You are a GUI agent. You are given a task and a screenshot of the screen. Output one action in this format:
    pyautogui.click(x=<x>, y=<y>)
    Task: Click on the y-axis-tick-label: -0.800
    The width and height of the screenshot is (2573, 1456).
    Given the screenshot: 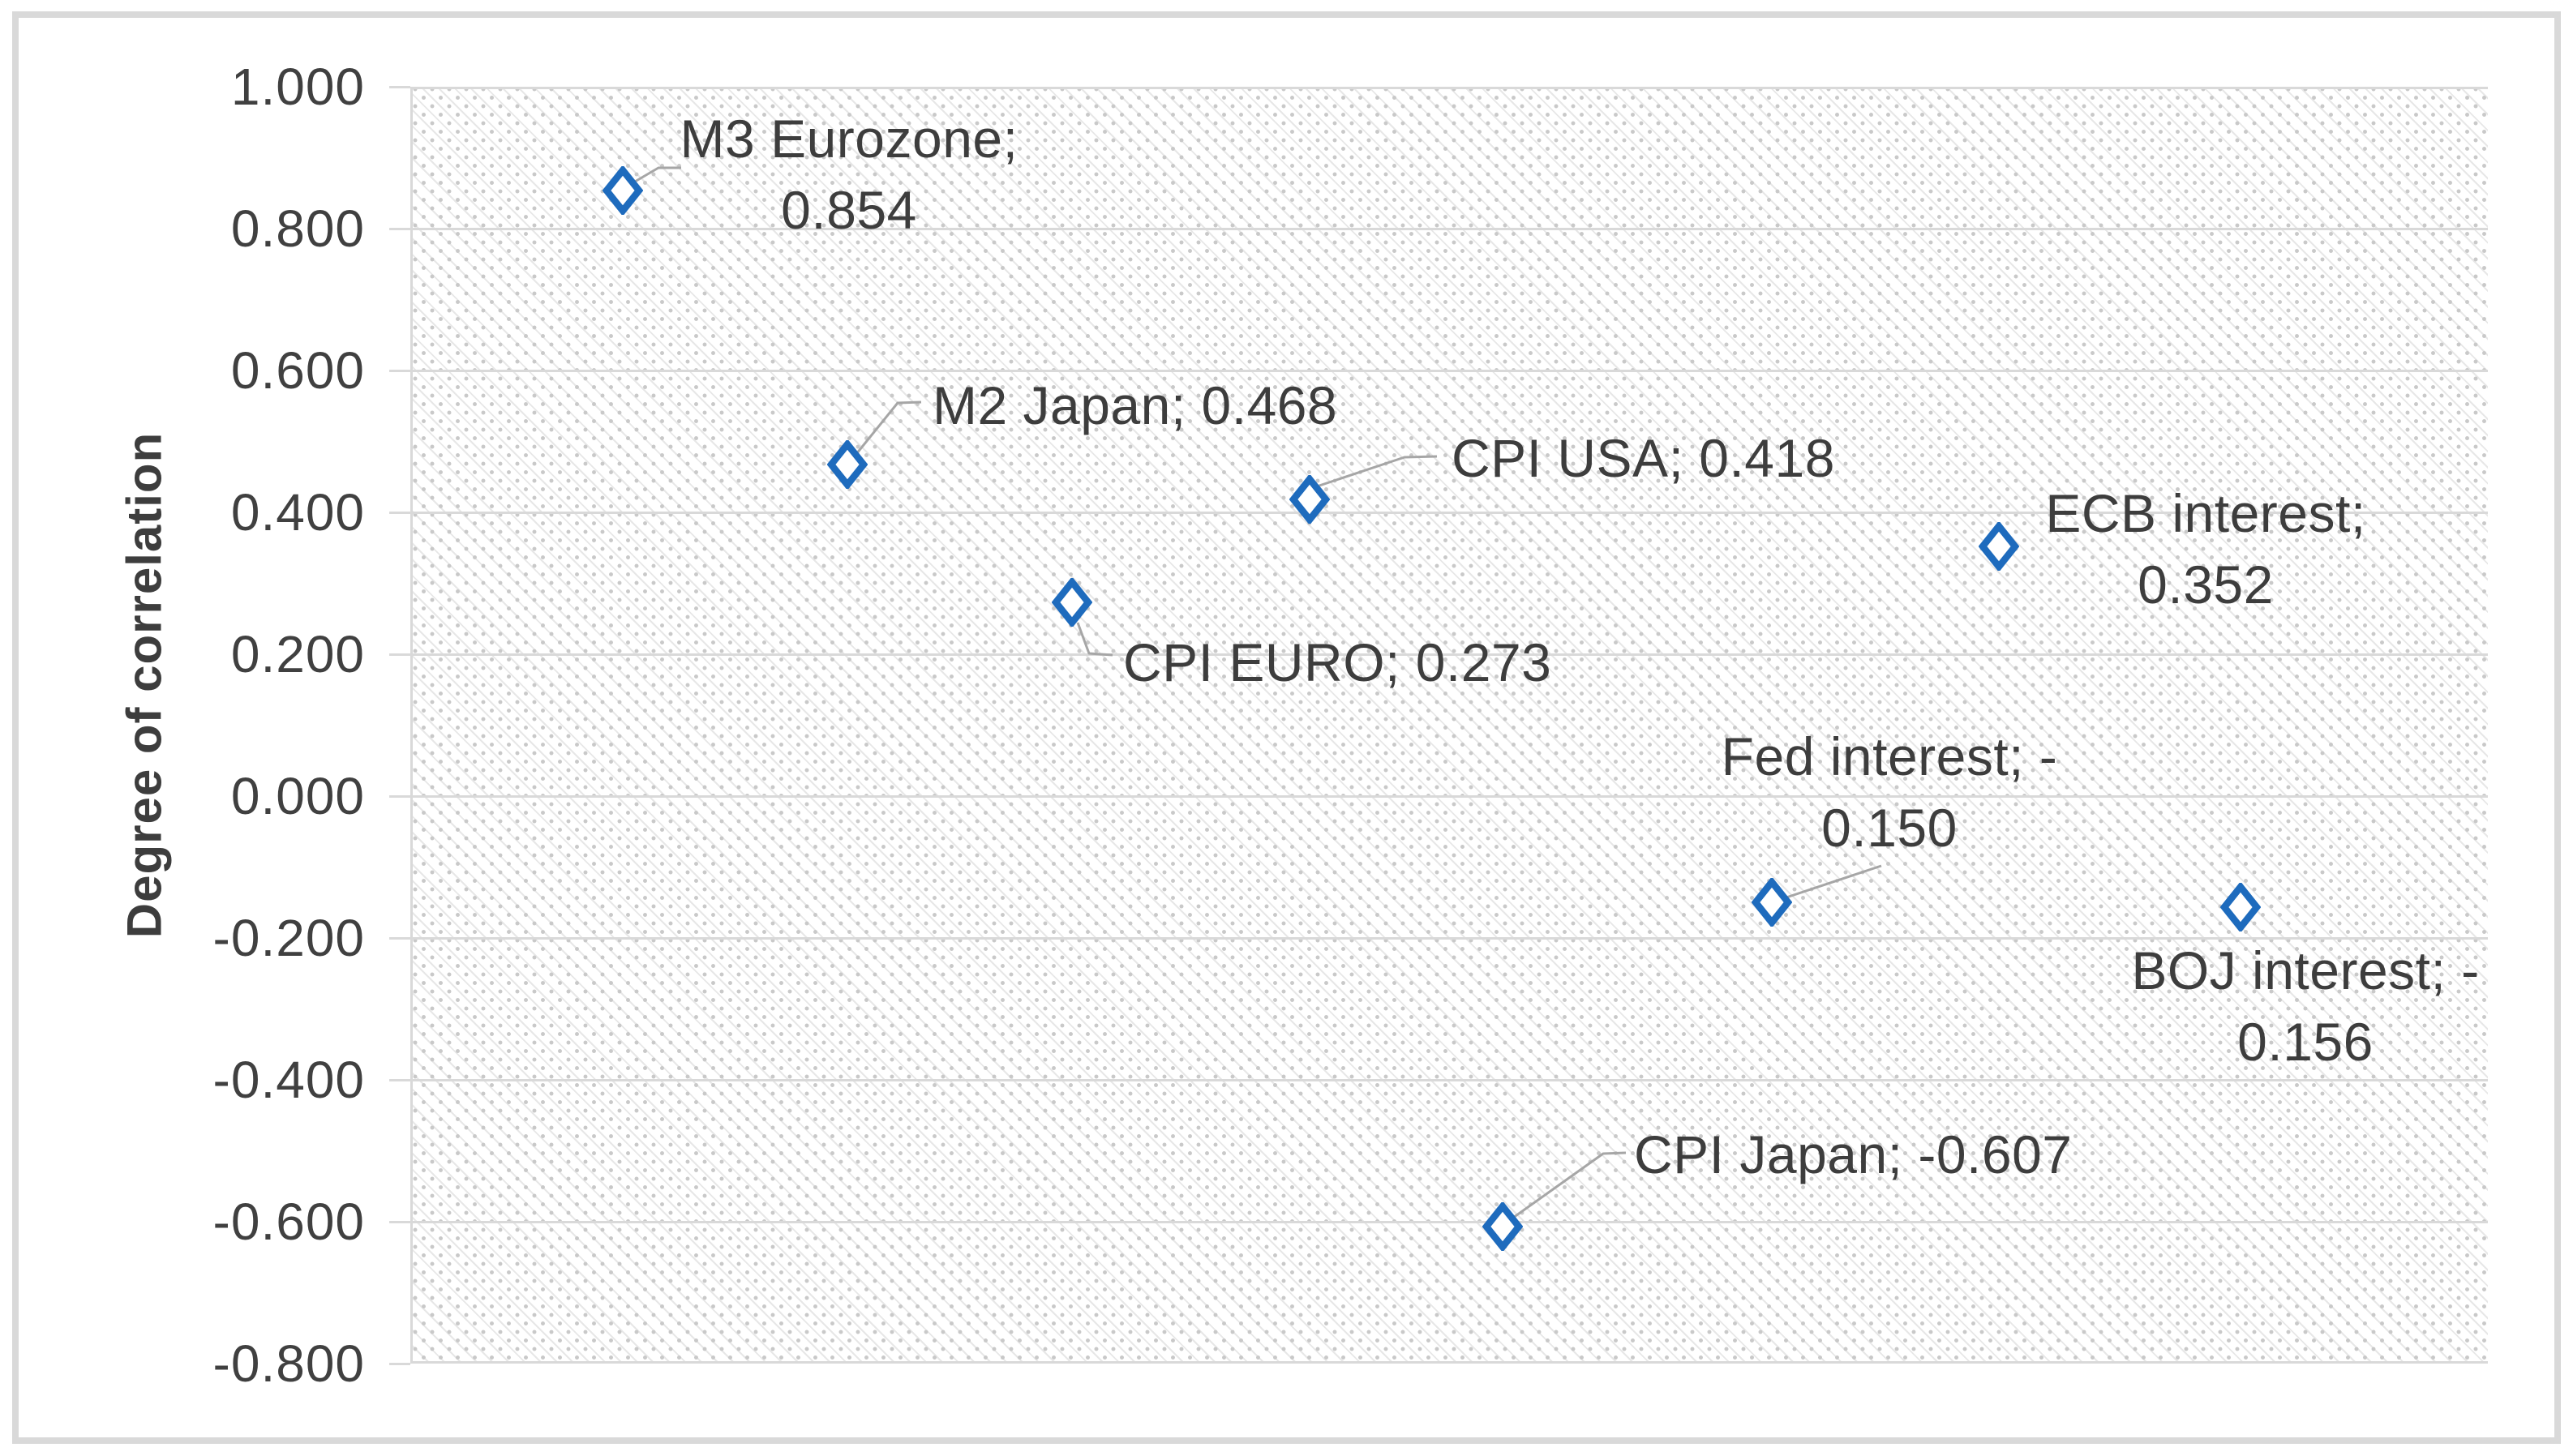 What is the action you would take?
    pyautogui.click(x=288, y=1364)
    